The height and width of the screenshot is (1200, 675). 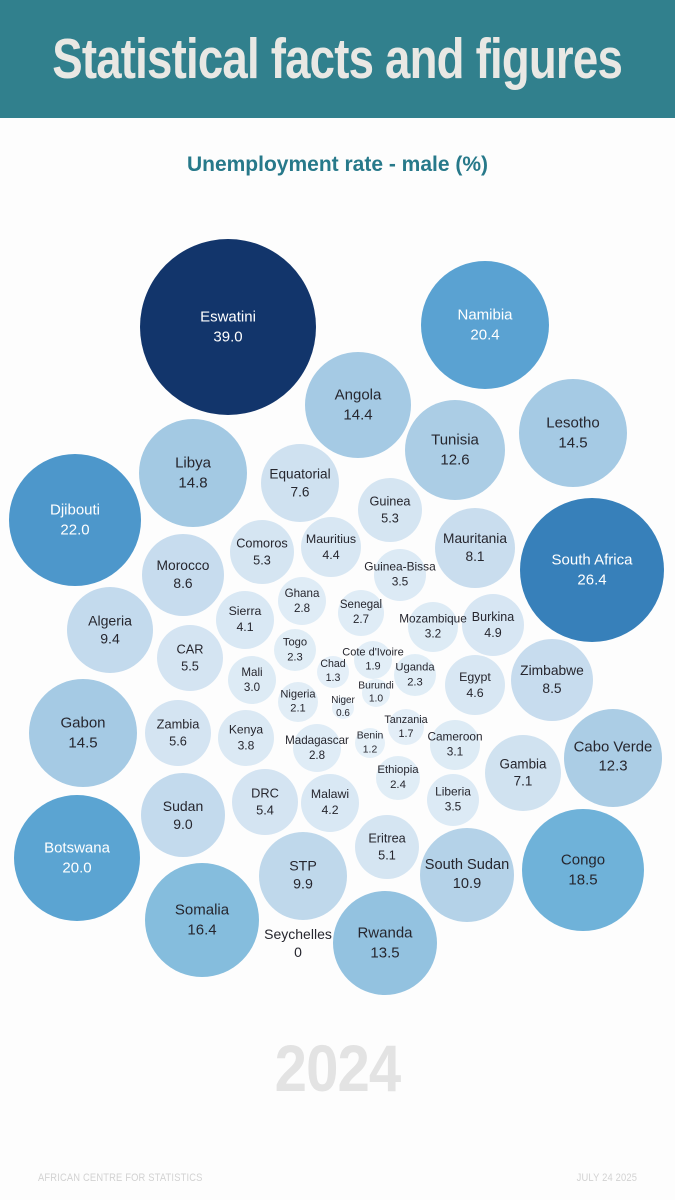 What do you see at coordinates (193, 482) in the screenshot?
I see `country-value: 14.8` at bounding box center [193, 482].